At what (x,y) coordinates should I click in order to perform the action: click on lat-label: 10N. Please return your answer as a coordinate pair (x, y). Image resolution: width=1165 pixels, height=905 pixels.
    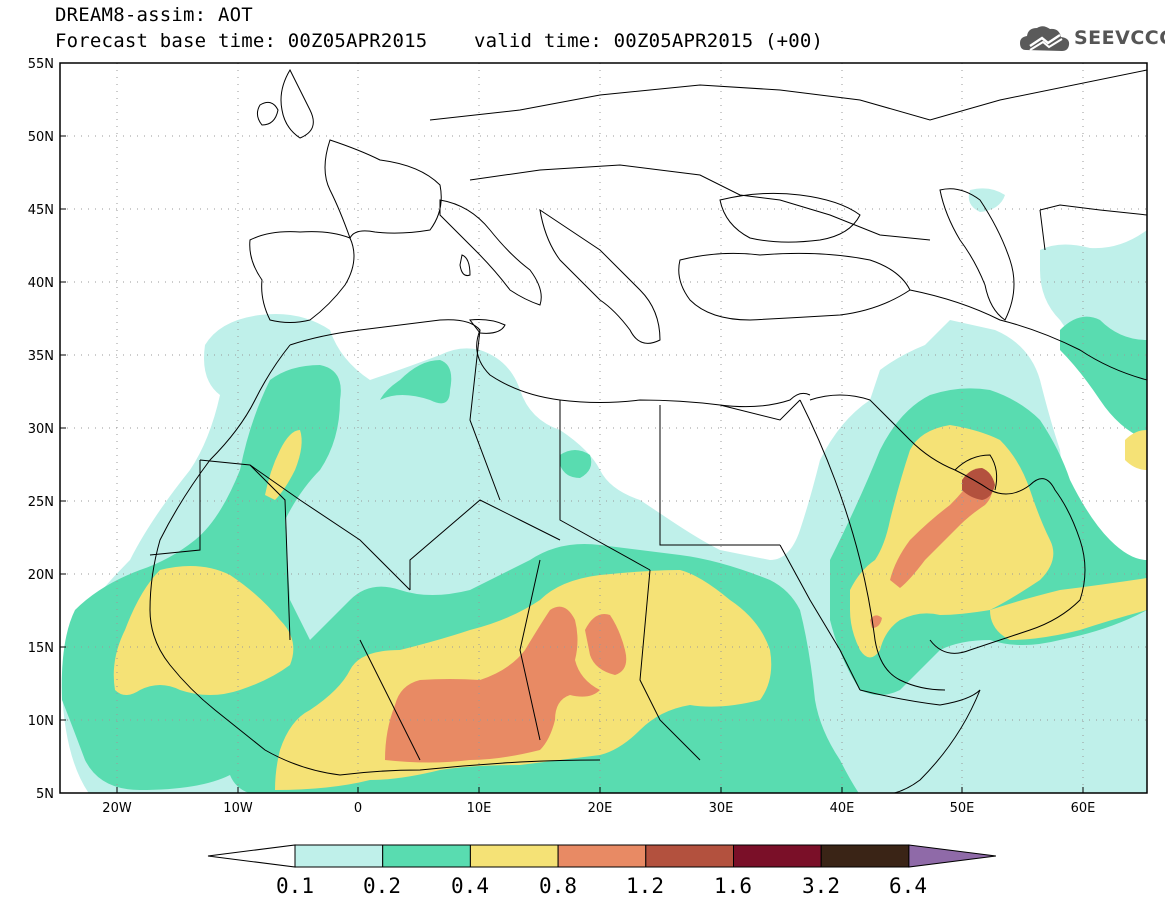
    Looking at the image, I should click on (41, 721).